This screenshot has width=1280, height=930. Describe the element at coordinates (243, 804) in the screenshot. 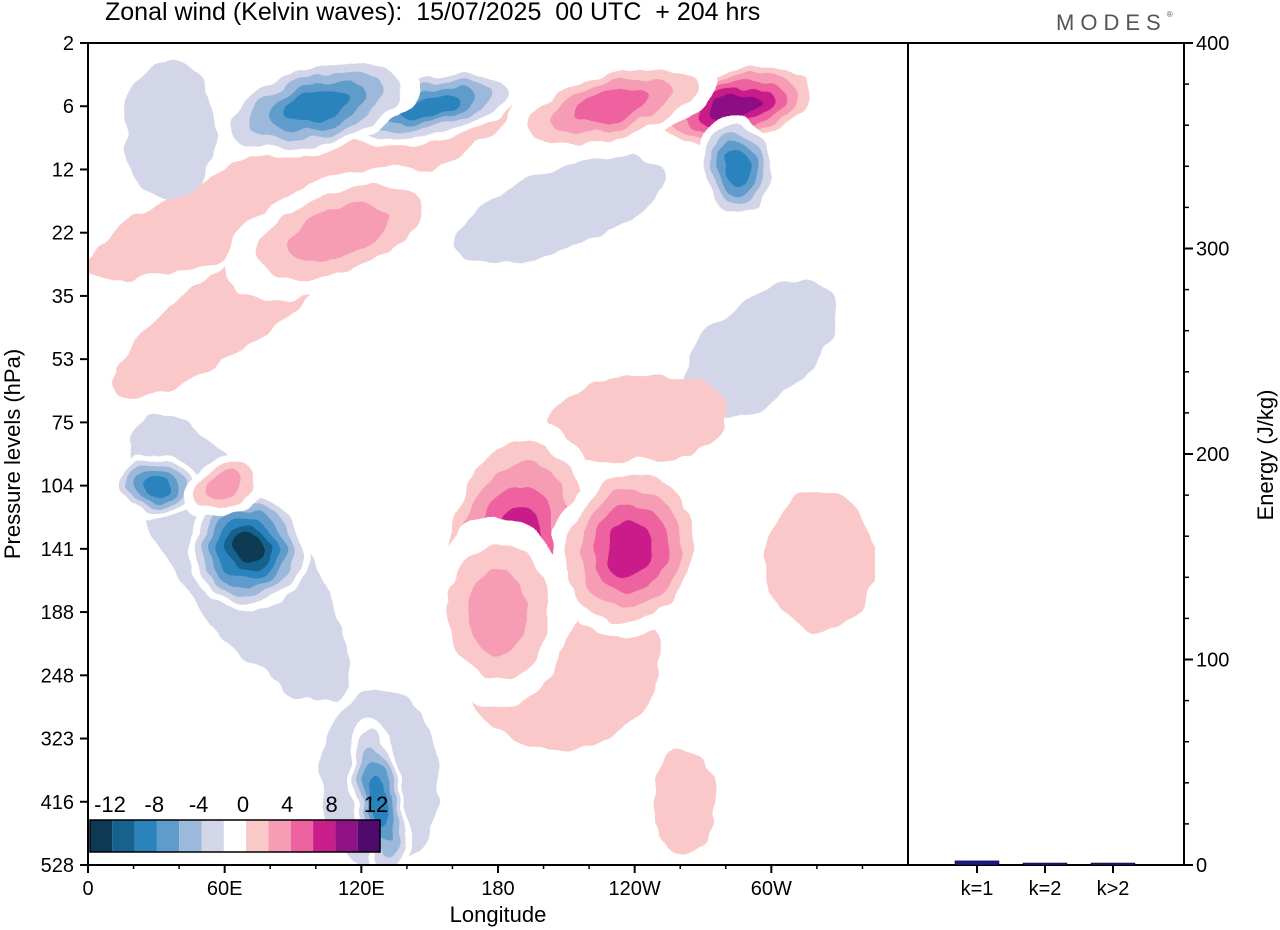

I see `colorbar-label: 0` at that location.